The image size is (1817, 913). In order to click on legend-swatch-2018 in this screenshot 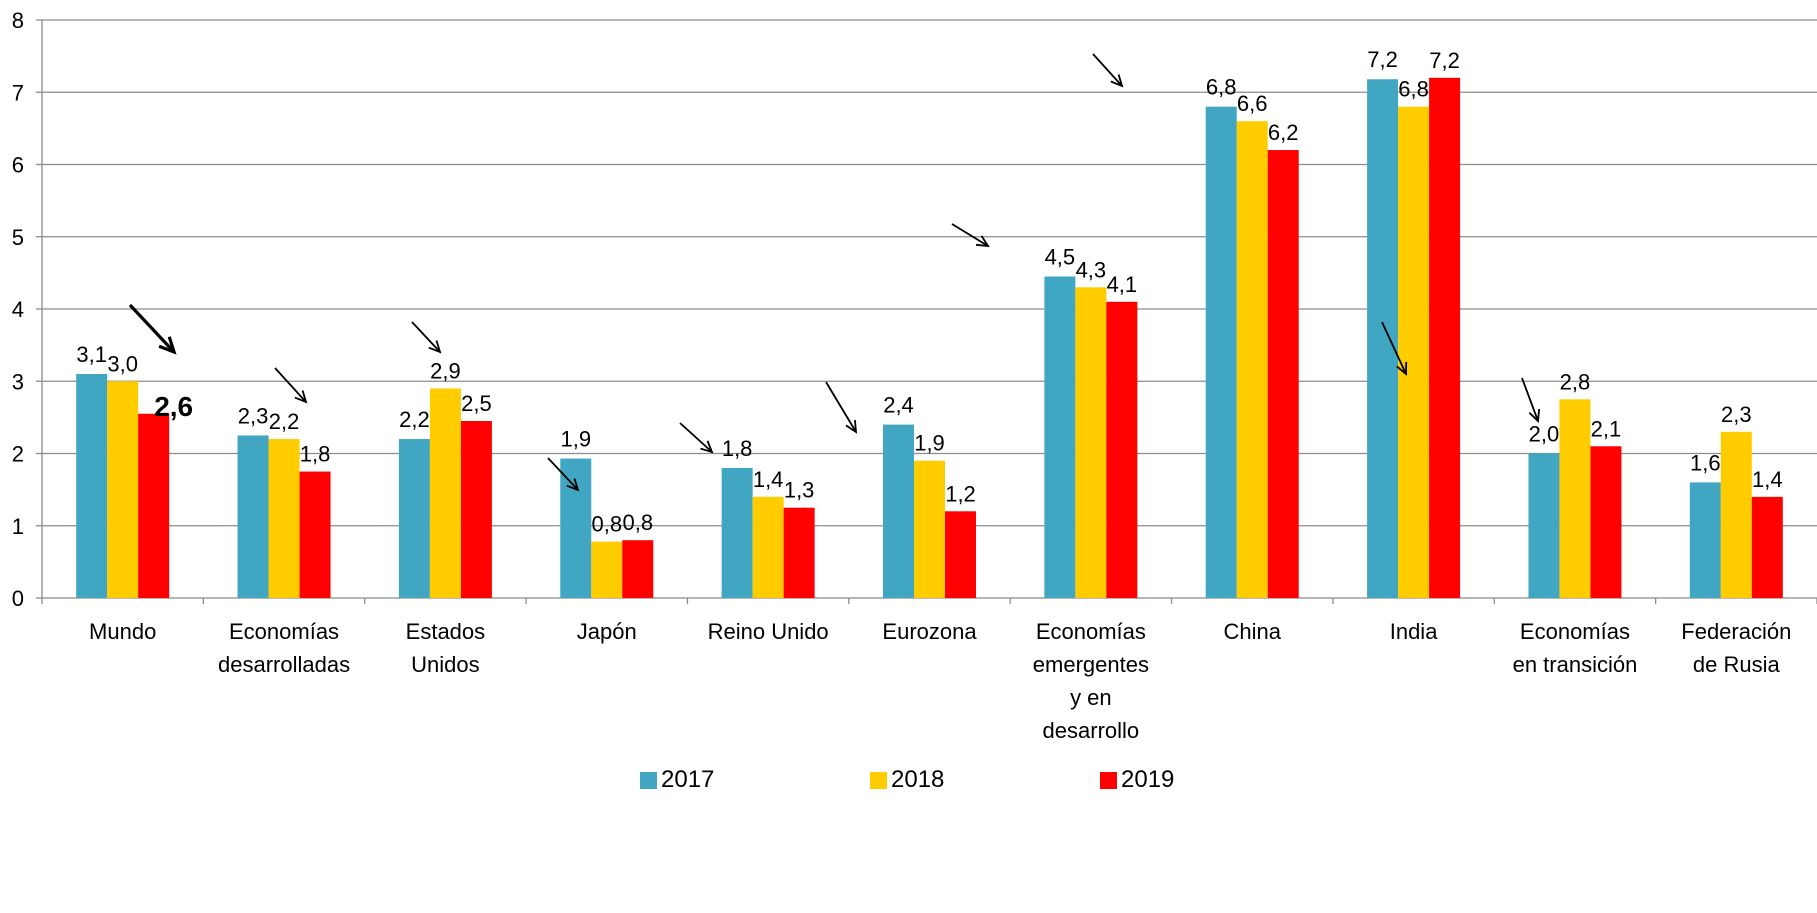, I will do `click(878, 780)`.